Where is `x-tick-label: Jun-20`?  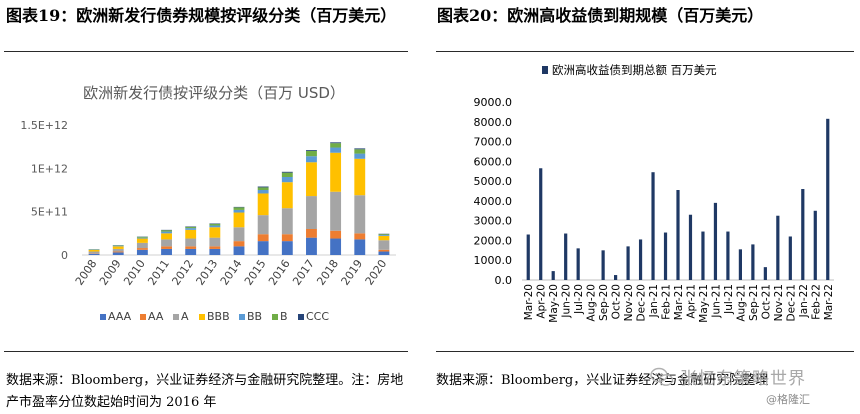 x-tick-label: Jun-20 is located at coordinates (567, 301).